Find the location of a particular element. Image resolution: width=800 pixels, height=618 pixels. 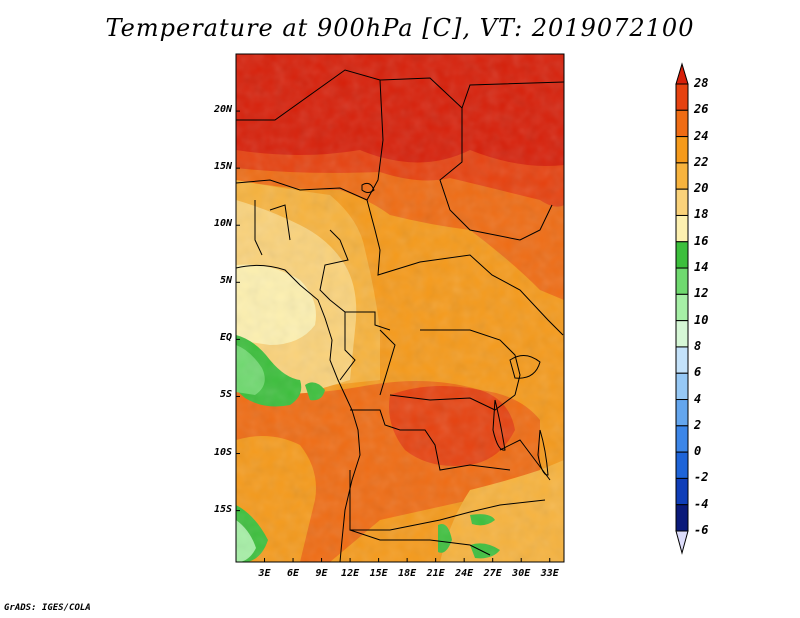

colorbar-label: 20 is located at coordinates (701, 188).